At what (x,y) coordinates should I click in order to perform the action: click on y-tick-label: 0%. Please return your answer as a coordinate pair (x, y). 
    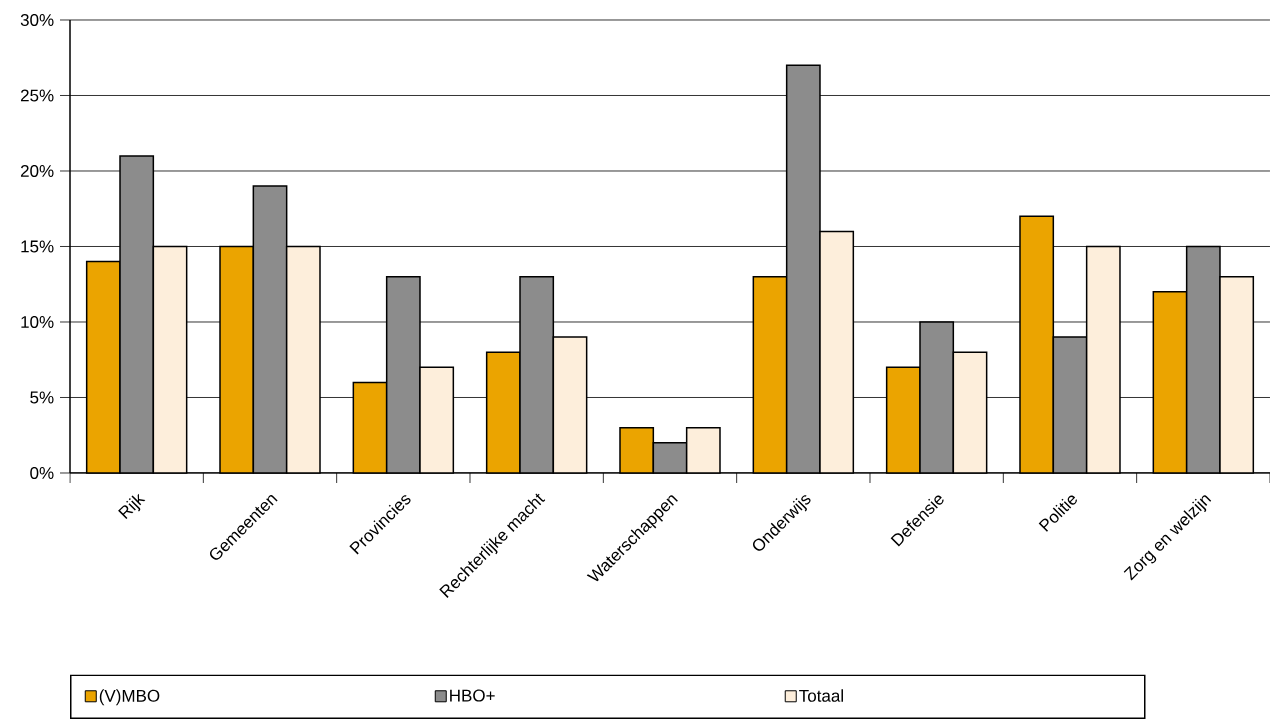
    Looking at the image, I should click on (42, 473).